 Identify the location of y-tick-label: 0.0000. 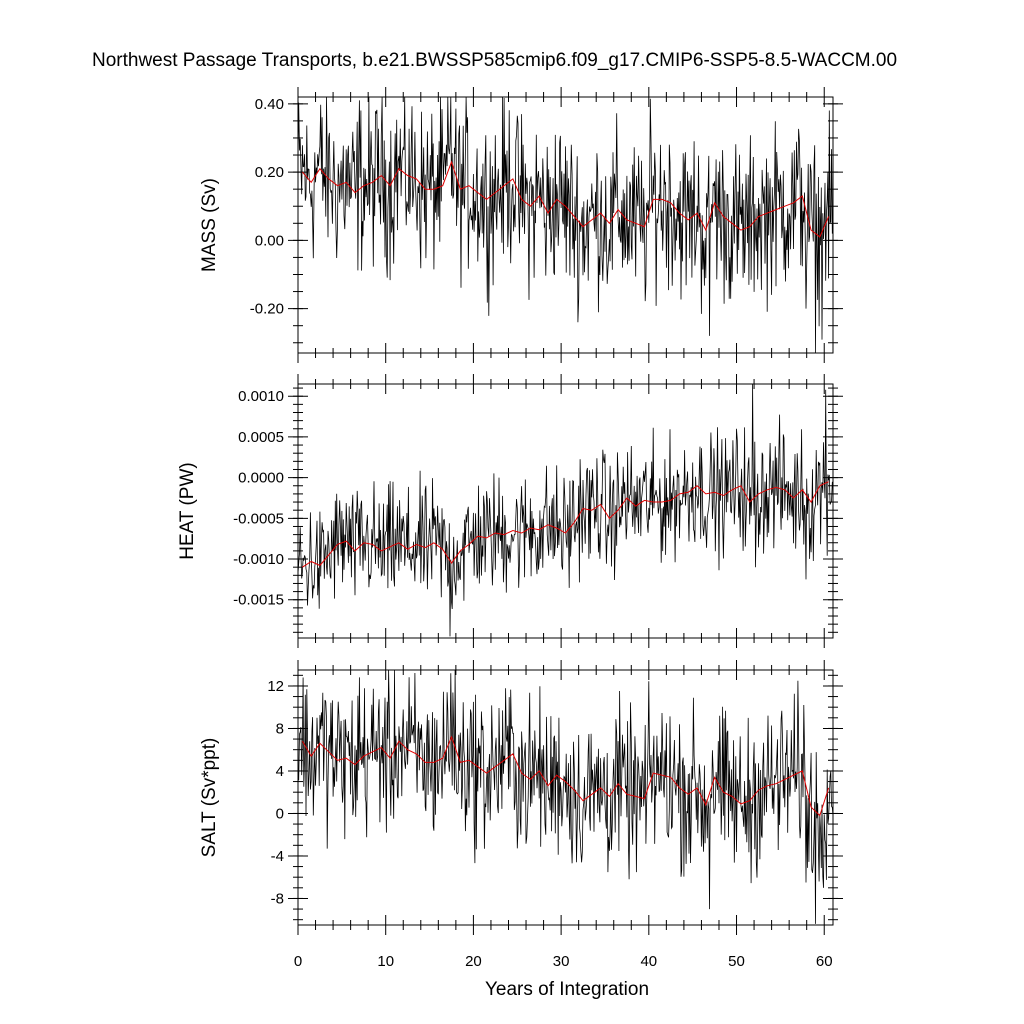
(261, 478).